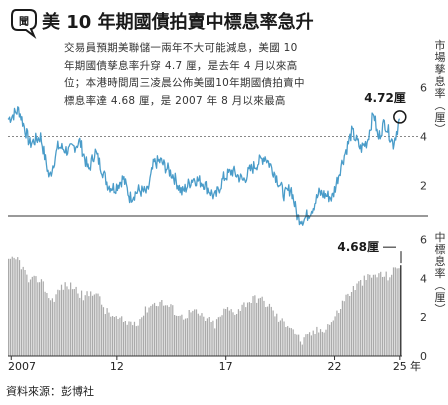 The width and height of the screenshot is (448, 405). I want to click on top-y-tick-label: 6, so click(423, 88).